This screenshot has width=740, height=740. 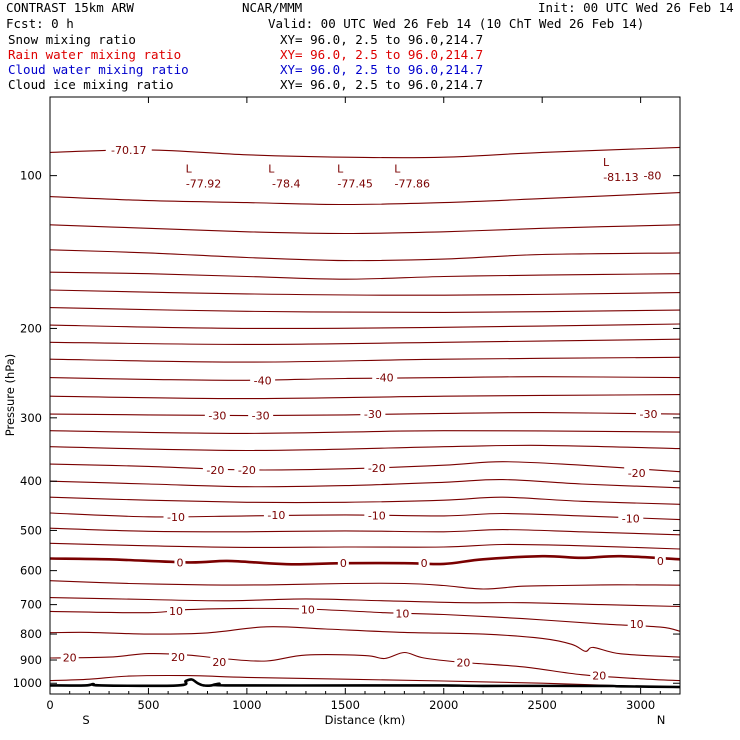 What do you see at coordinates (542, 705) in the screenshot?
I see `x-tick-label-5: 2500` at bounding box center [542, 705].